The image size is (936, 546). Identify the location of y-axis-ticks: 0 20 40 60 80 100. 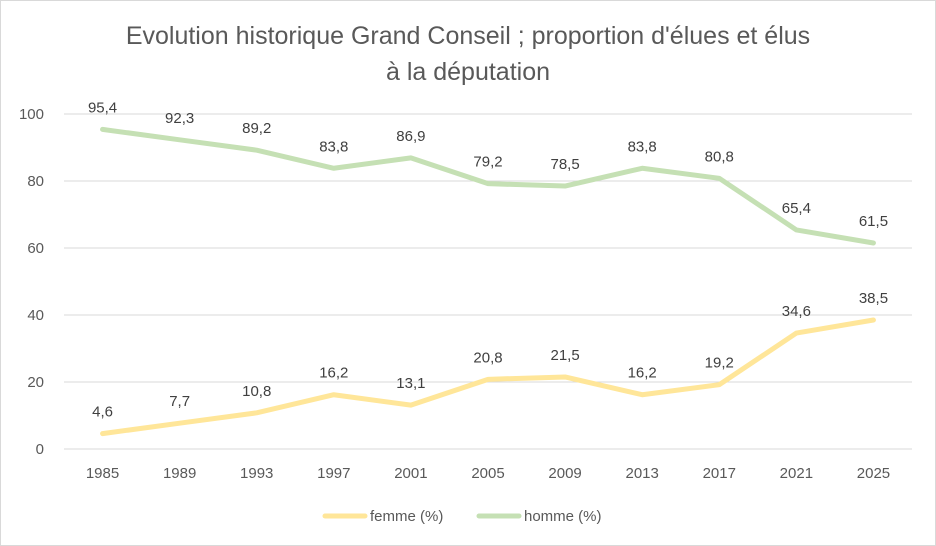
(31, 282).